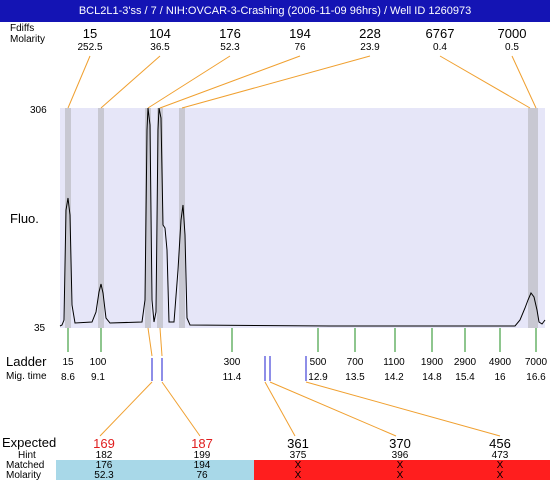  I want to click on hint-value: 199, so click(202, 455).